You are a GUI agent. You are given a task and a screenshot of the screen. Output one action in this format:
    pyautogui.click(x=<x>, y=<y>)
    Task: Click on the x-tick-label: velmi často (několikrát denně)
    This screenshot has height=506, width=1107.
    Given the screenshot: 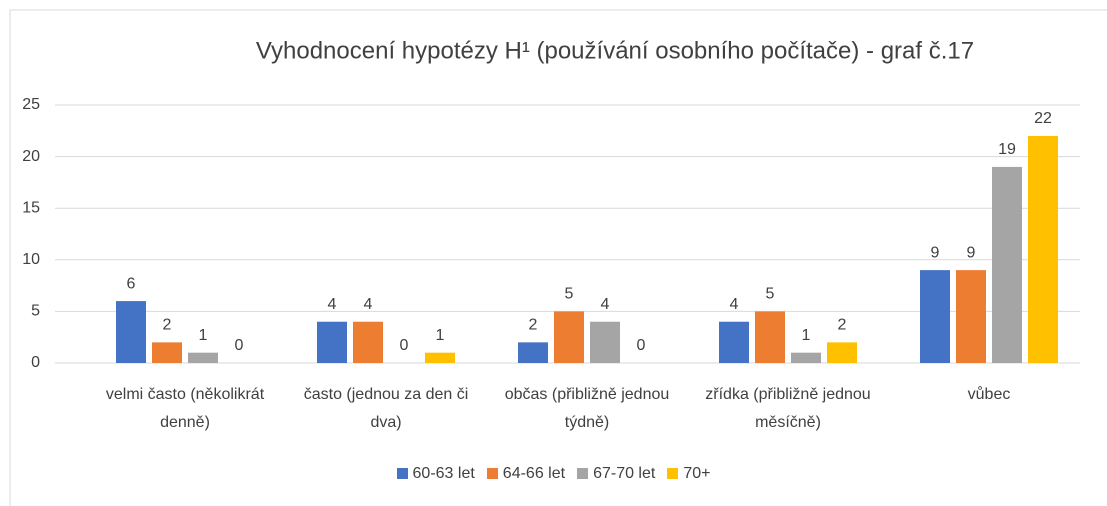 What is the action you would take?
    pyautogui.click(x=185, y=408)
    